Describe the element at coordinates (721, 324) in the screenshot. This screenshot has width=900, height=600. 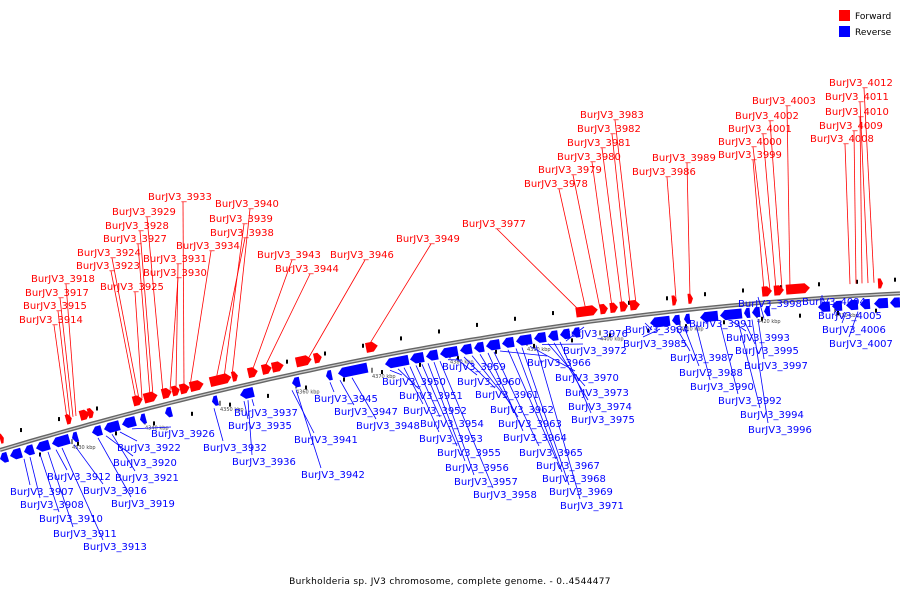
I see `reverse-gene-label: BurJV3_3991` at that location.